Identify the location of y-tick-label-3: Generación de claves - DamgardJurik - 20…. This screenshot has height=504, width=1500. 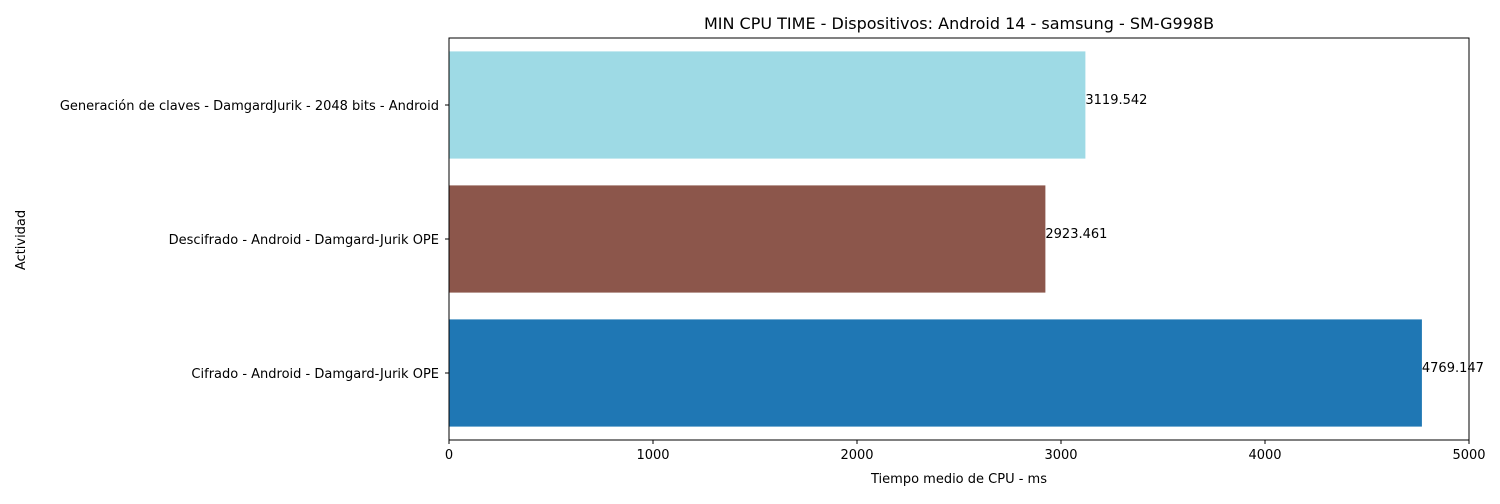
(249, 106).